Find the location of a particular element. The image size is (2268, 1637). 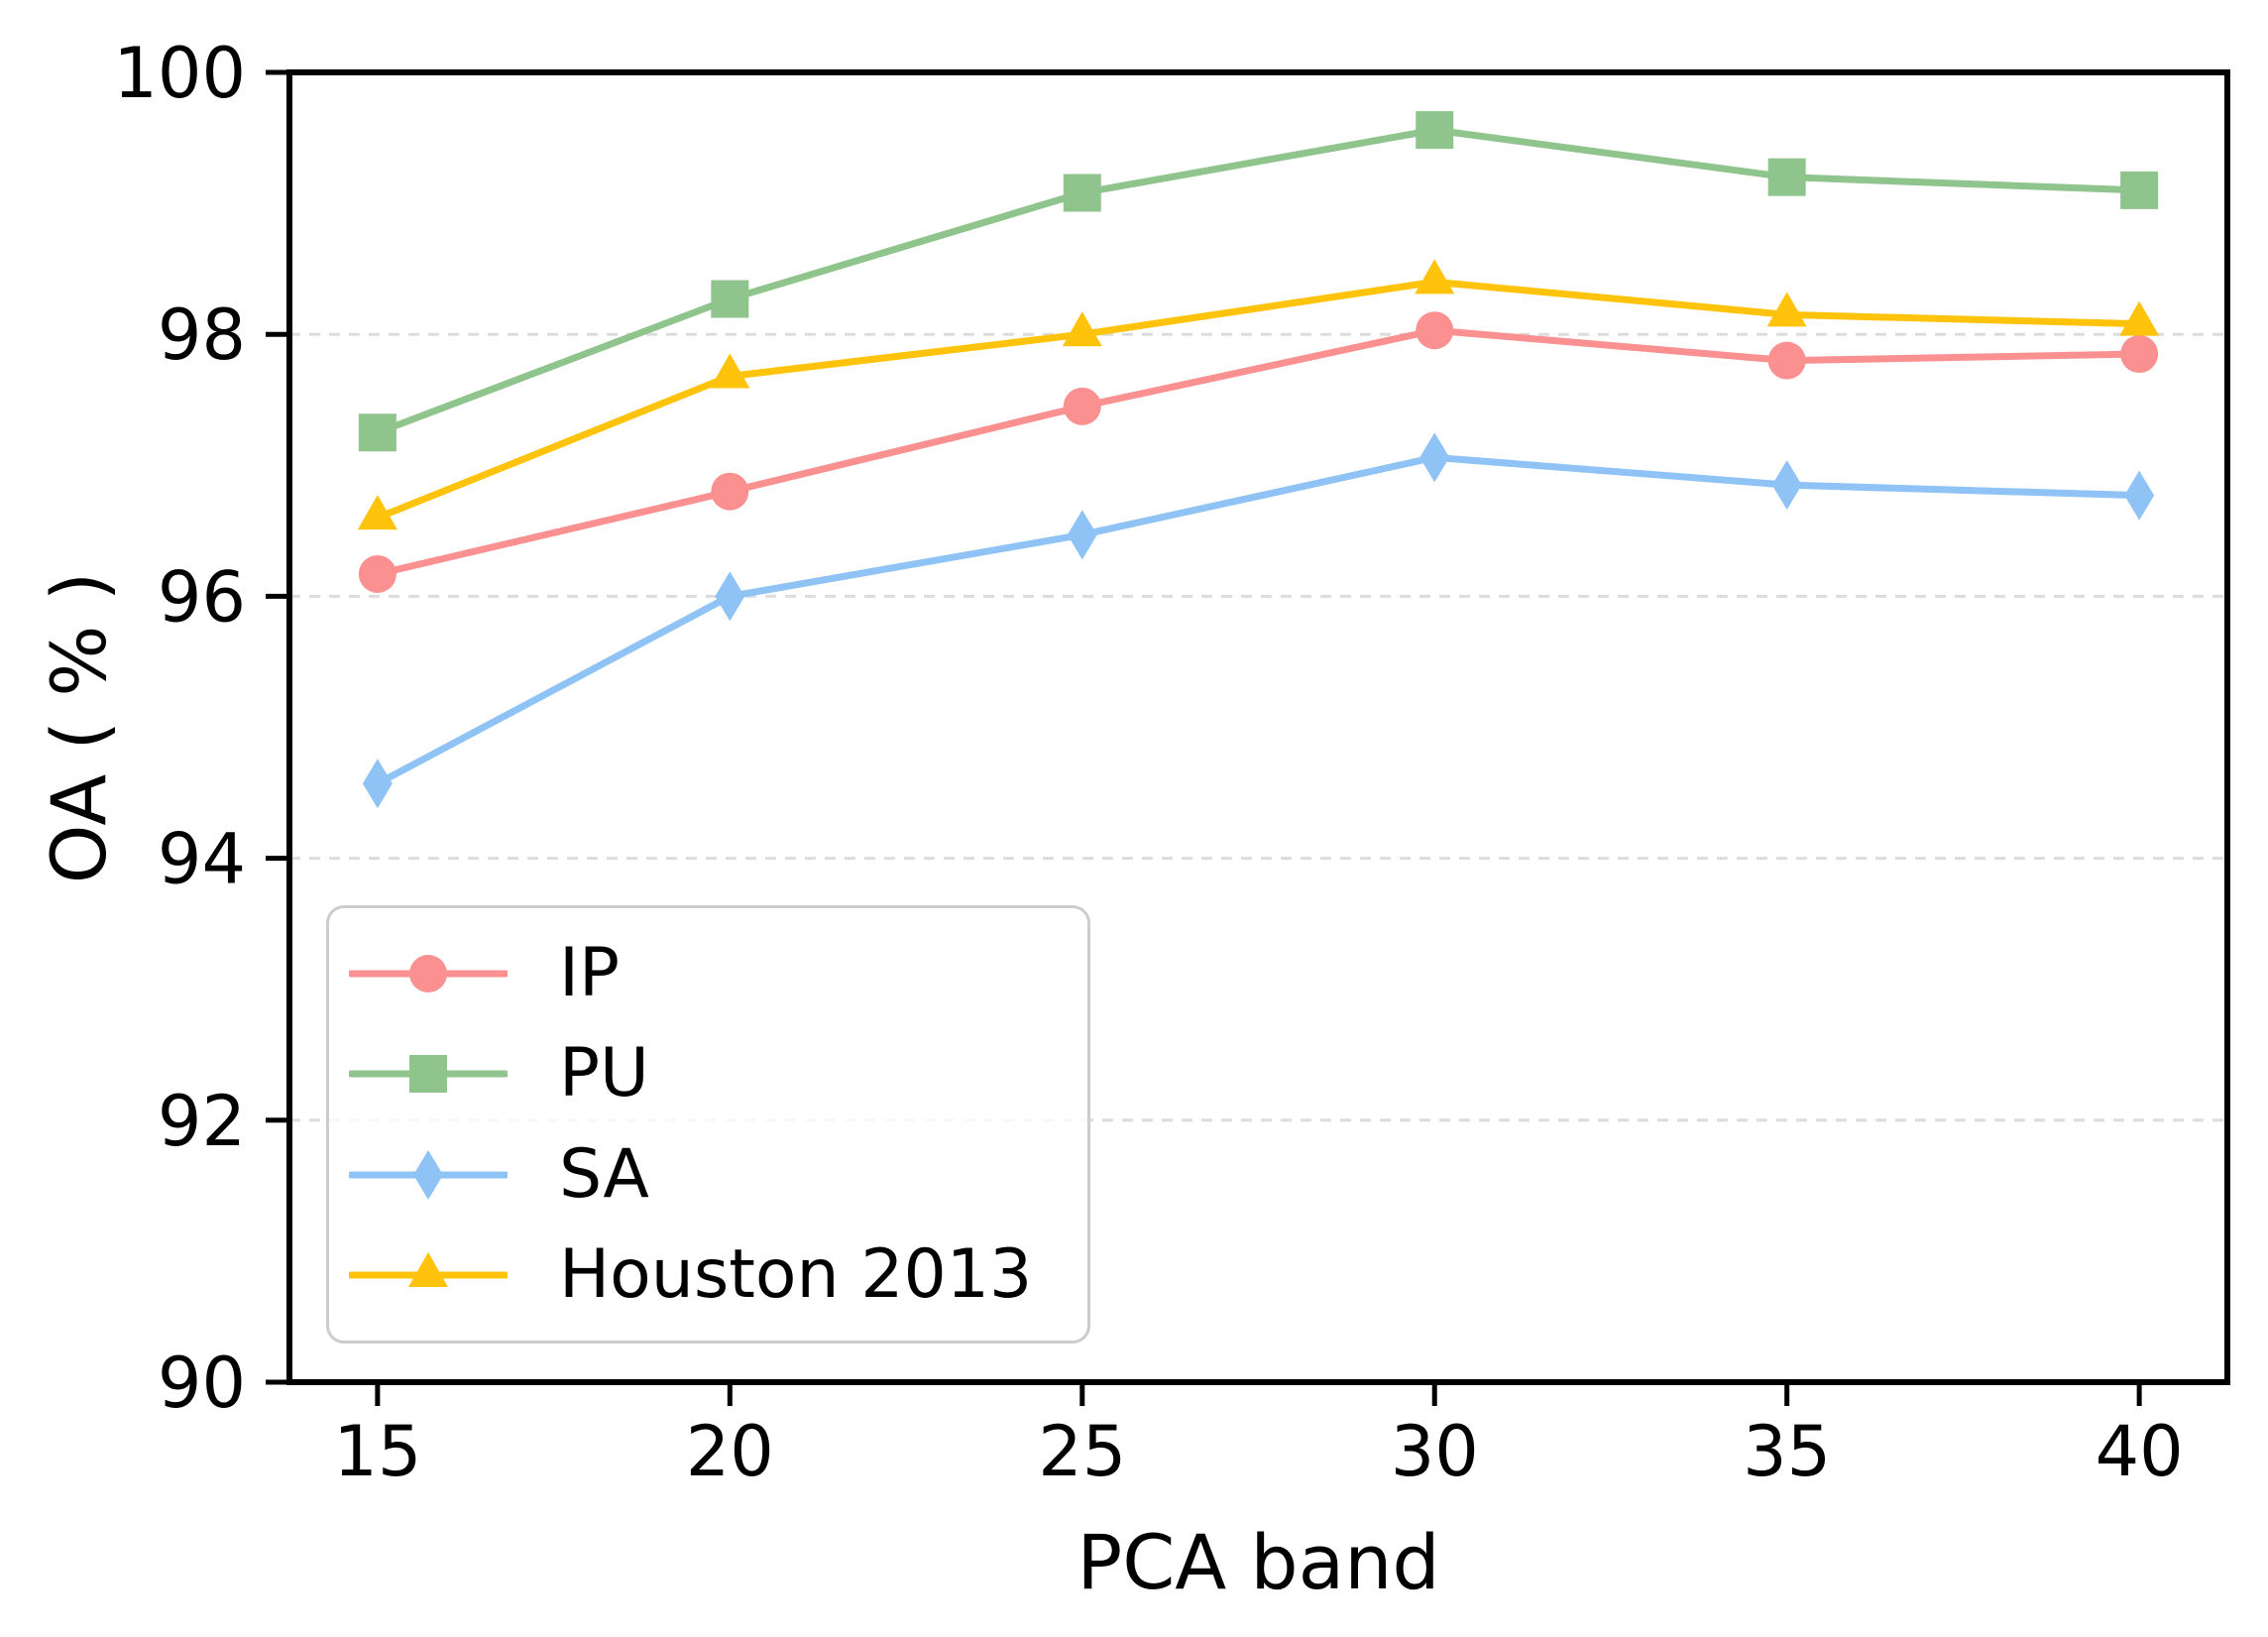

x-axis-label: PCA band is located at coordinates (1258, 1562).